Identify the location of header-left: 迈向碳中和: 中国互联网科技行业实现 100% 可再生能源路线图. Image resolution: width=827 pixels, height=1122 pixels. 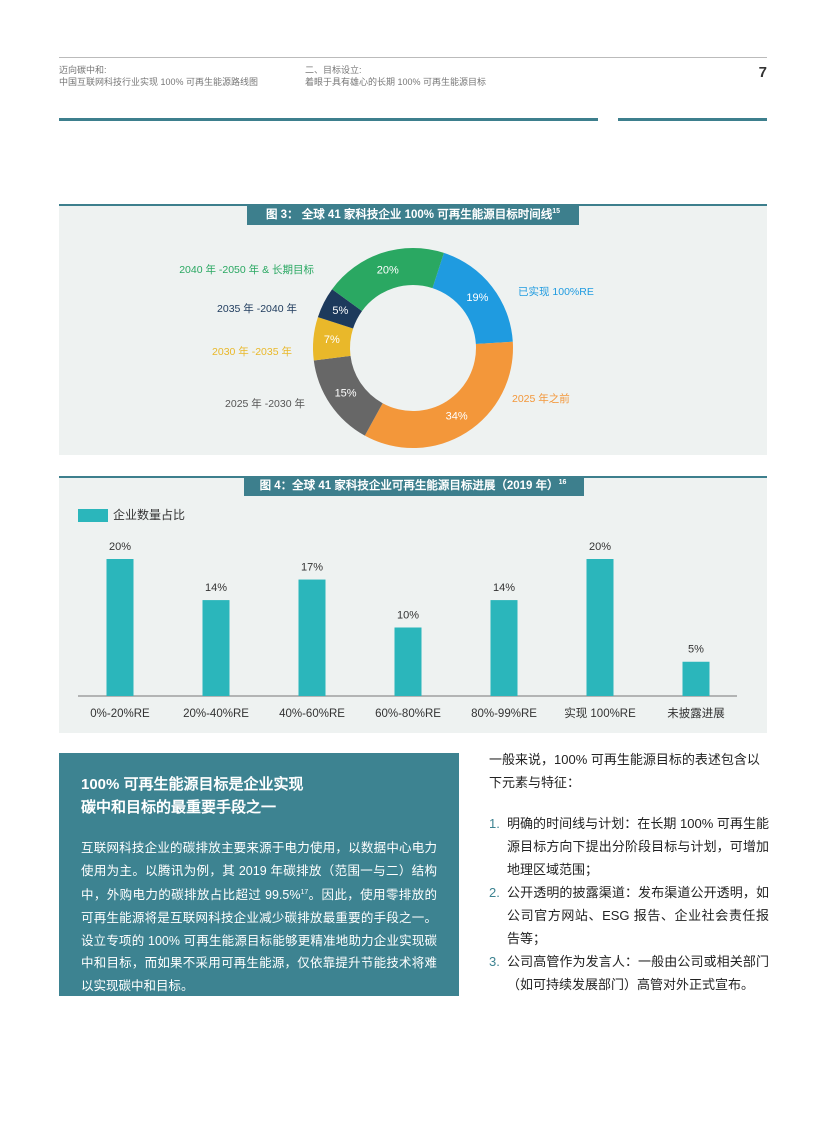
(158, 76).